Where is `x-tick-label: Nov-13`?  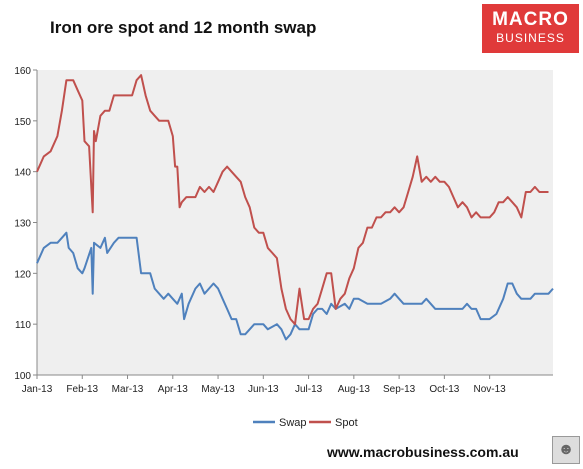 x-tick-label: Nov-13 is located at coordinates (490, 389).